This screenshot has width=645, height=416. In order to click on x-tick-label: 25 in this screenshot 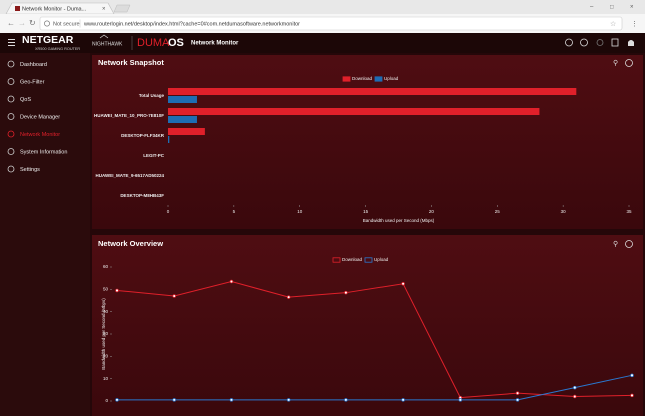, I will do `click(498, 211)`.